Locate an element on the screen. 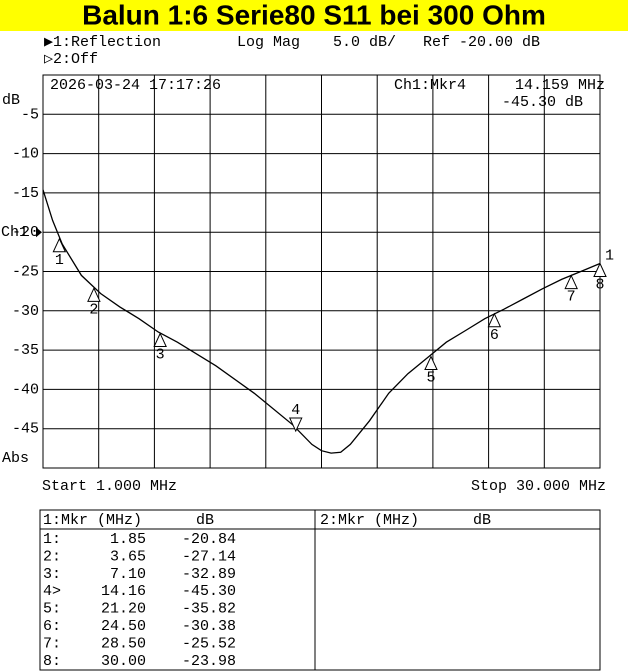 This screenshot has width=628, height=671. ref-arrow is located at coordinates (39, 232).